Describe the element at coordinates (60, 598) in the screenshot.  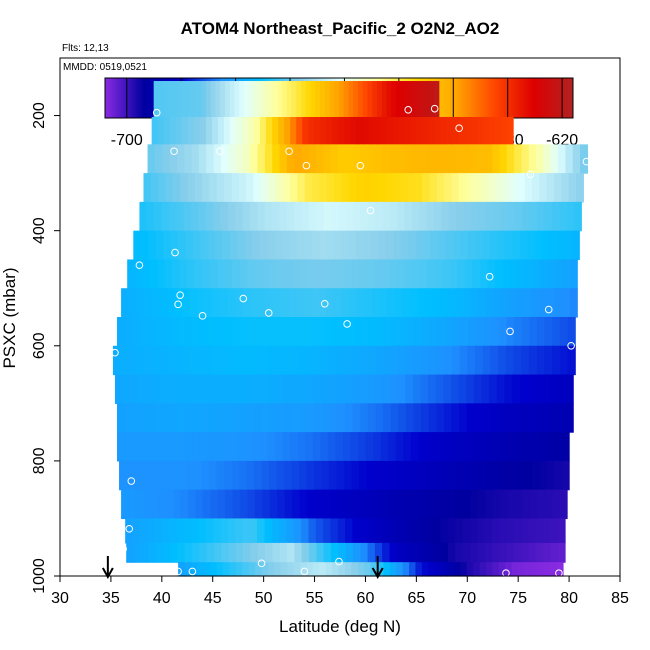
I see `x-tick-label: 30` at that location.